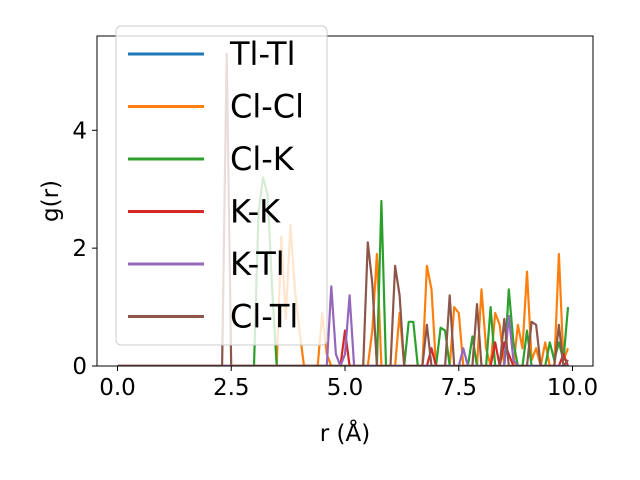 The image size is (640, 480). Describe the element at coordinates (342, 325) in the screenshot. I see `series-line-k-tl` at that location.